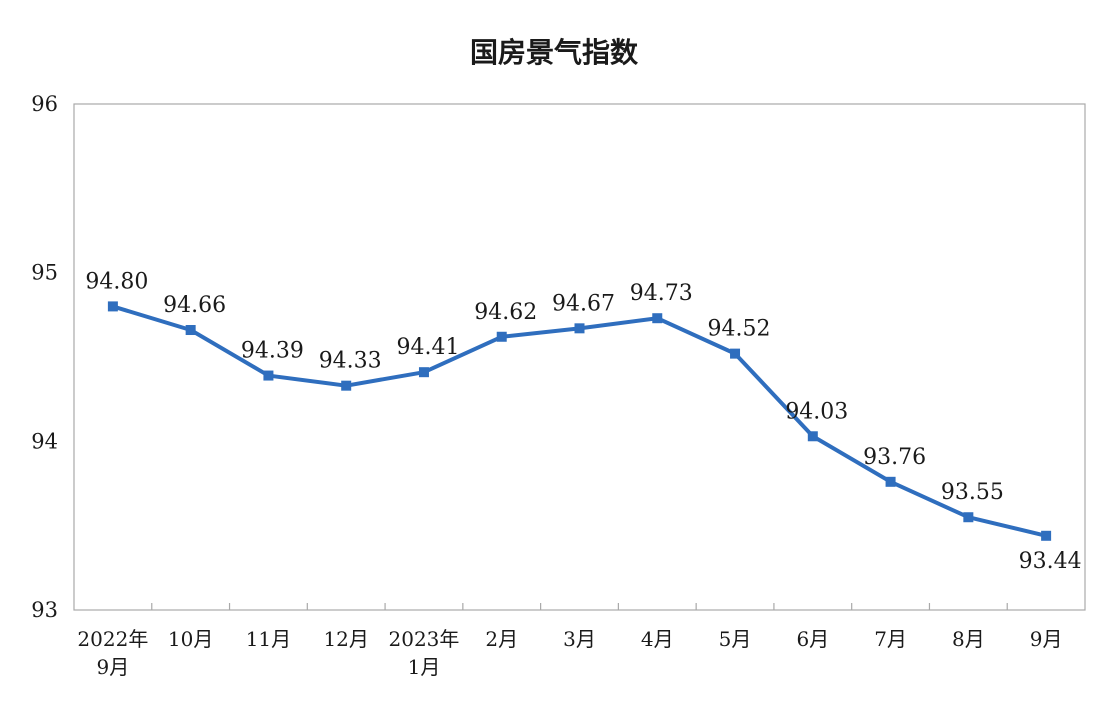 The height and width of the screenshot is (720, 1112). What do you see at coordinates (1050, 561) in the screenshot?
I see `data-label: 93.44` at bounding box center [1050, 561].